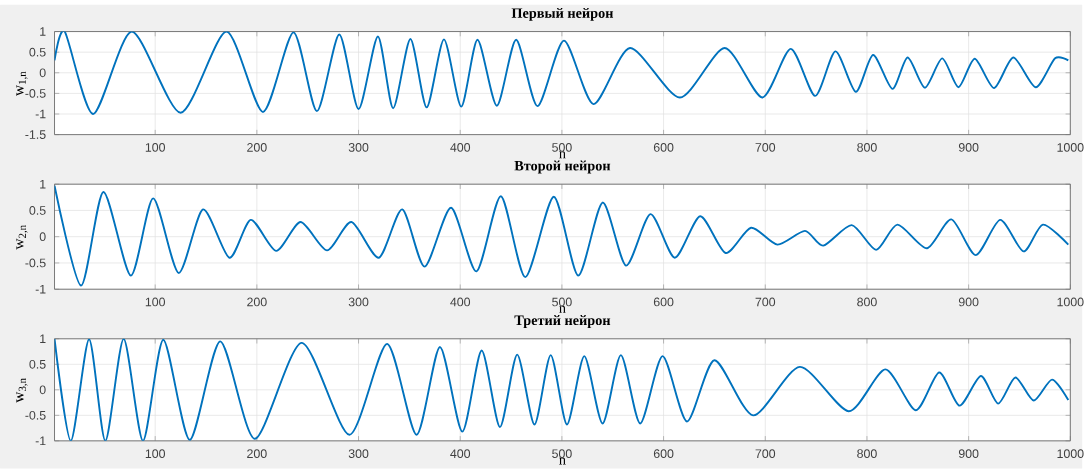 This screenshot has width=1092, height=472. What do you see at coordinates (562, 14) in the screenshot?
I see `chart-title: Первый нейрон` at bounding box center [562, 14].